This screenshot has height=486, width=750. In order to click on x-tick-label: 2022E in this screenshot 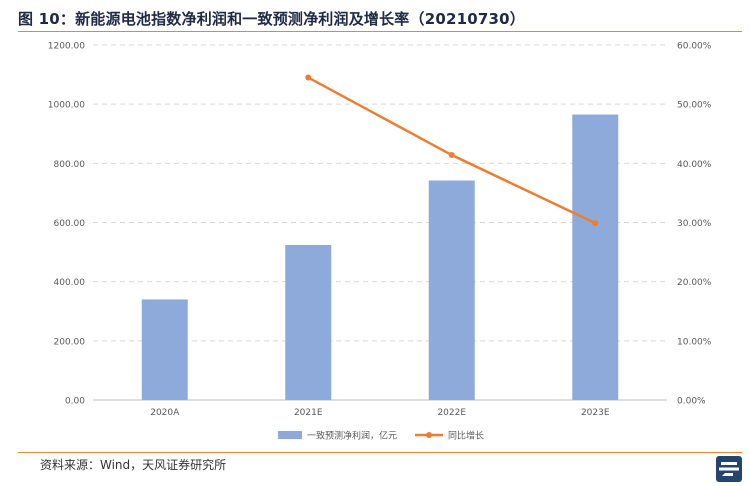, I will do `click(451, 413)`.